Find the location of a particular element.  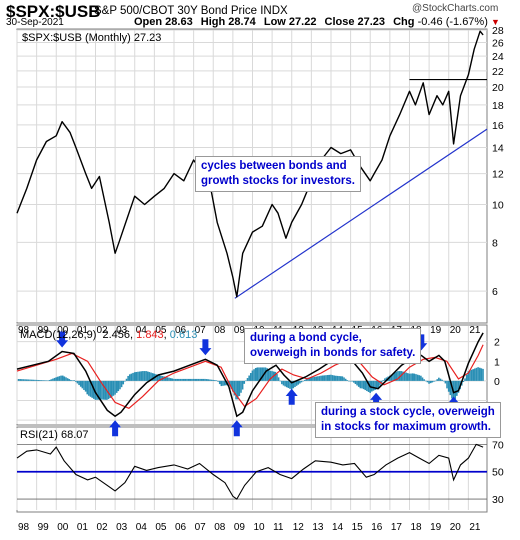

x-tick-label-top: 21 is located at coordinates (475, 330).